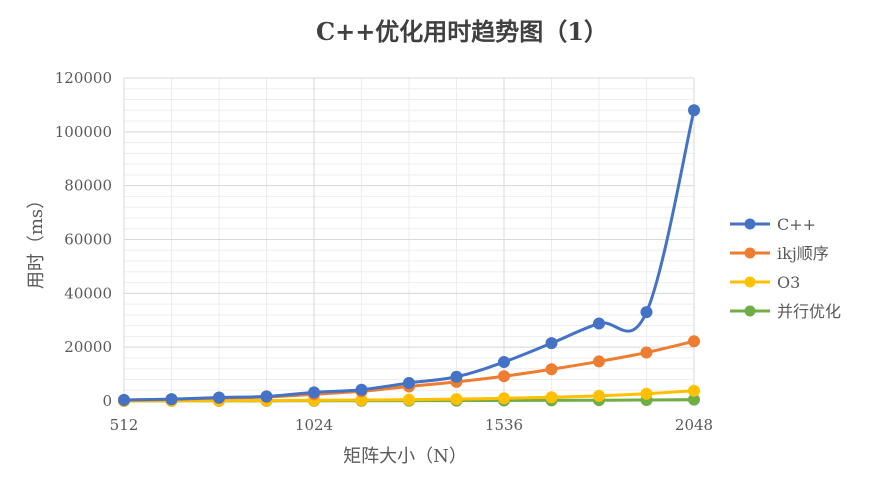  I want to click on legend-item: C++, so click(773, 224).